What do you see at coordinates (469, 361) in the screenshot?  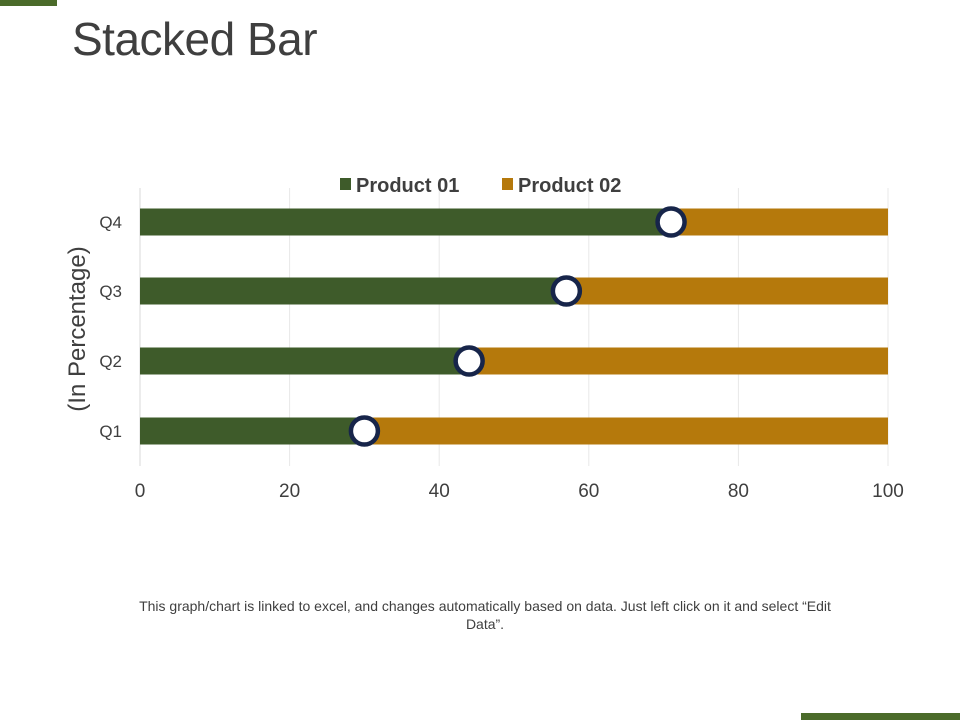 I see `marker-q2` at bounding box center [469, 361].